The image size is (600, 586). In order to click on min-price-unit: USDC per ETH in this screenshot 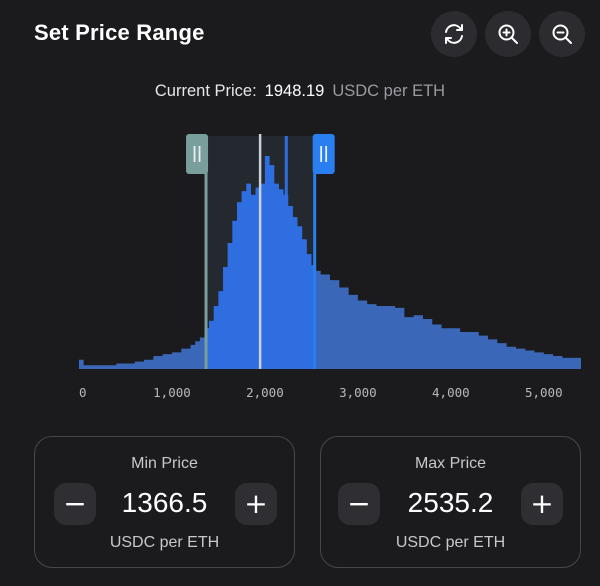, I will do `click(164, 542)`.